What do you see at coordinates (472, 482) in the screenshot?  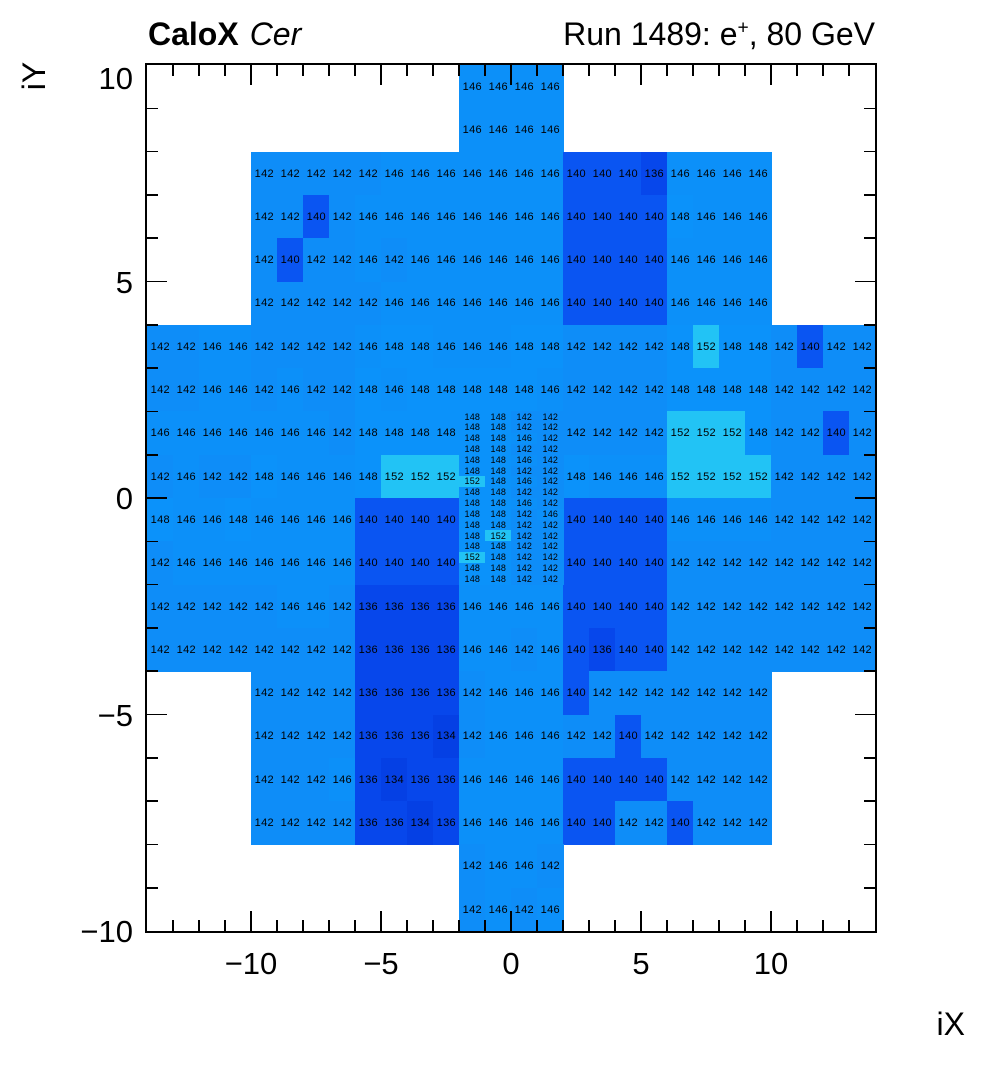 I see `heatmap-fine-cell: 152` at bounding box center [472, 482].